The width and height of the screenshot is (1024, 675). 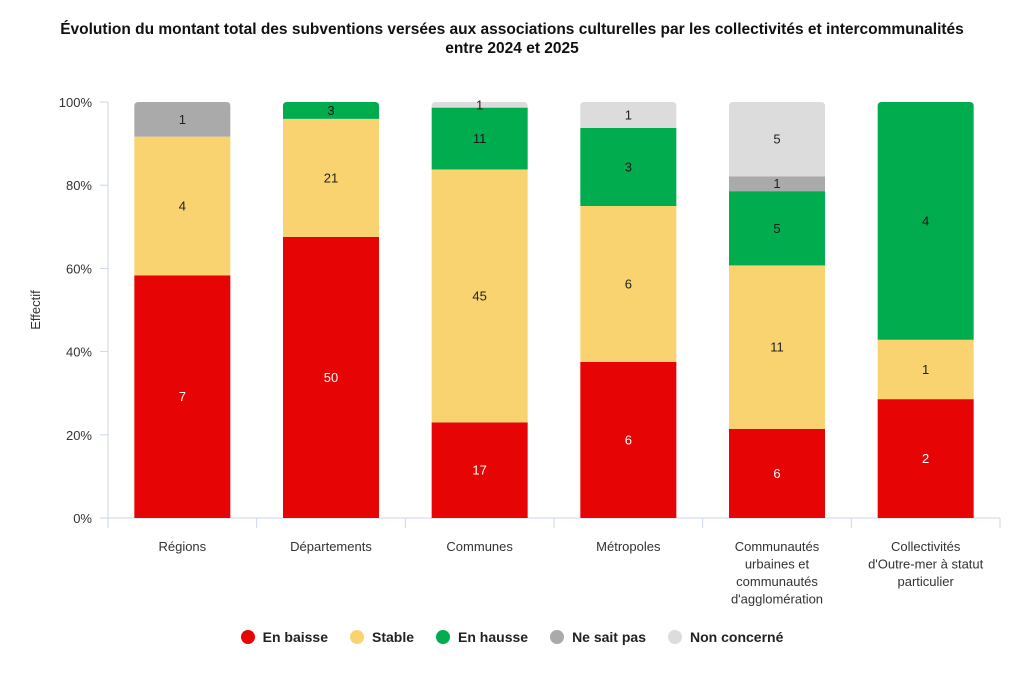 I want to click on legend-item-en-baisse: En baisse, so click(x=284, y=637).